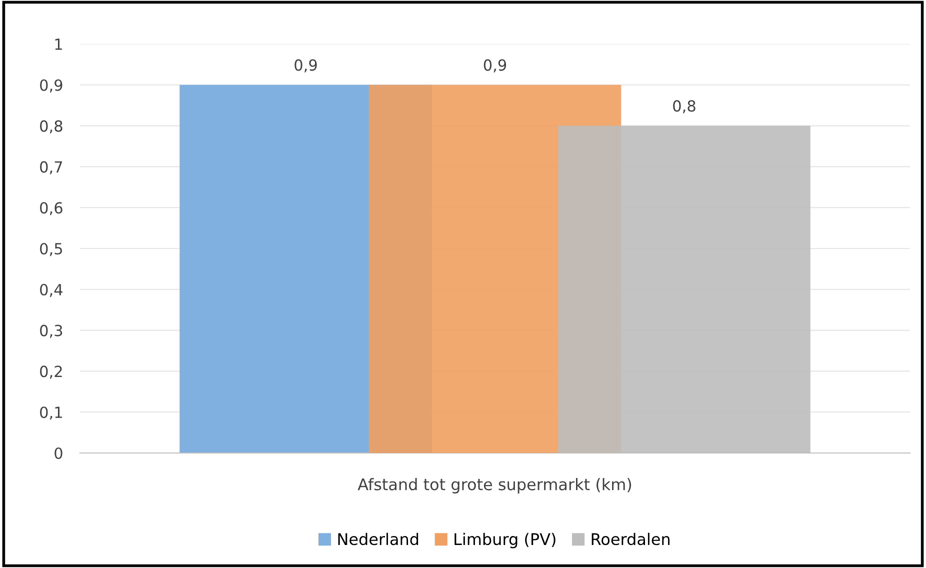  What do you see at coordinates (58, 453) in the screenshot?
I see `y-tick-label: 0` at bounding box center [58, 453].